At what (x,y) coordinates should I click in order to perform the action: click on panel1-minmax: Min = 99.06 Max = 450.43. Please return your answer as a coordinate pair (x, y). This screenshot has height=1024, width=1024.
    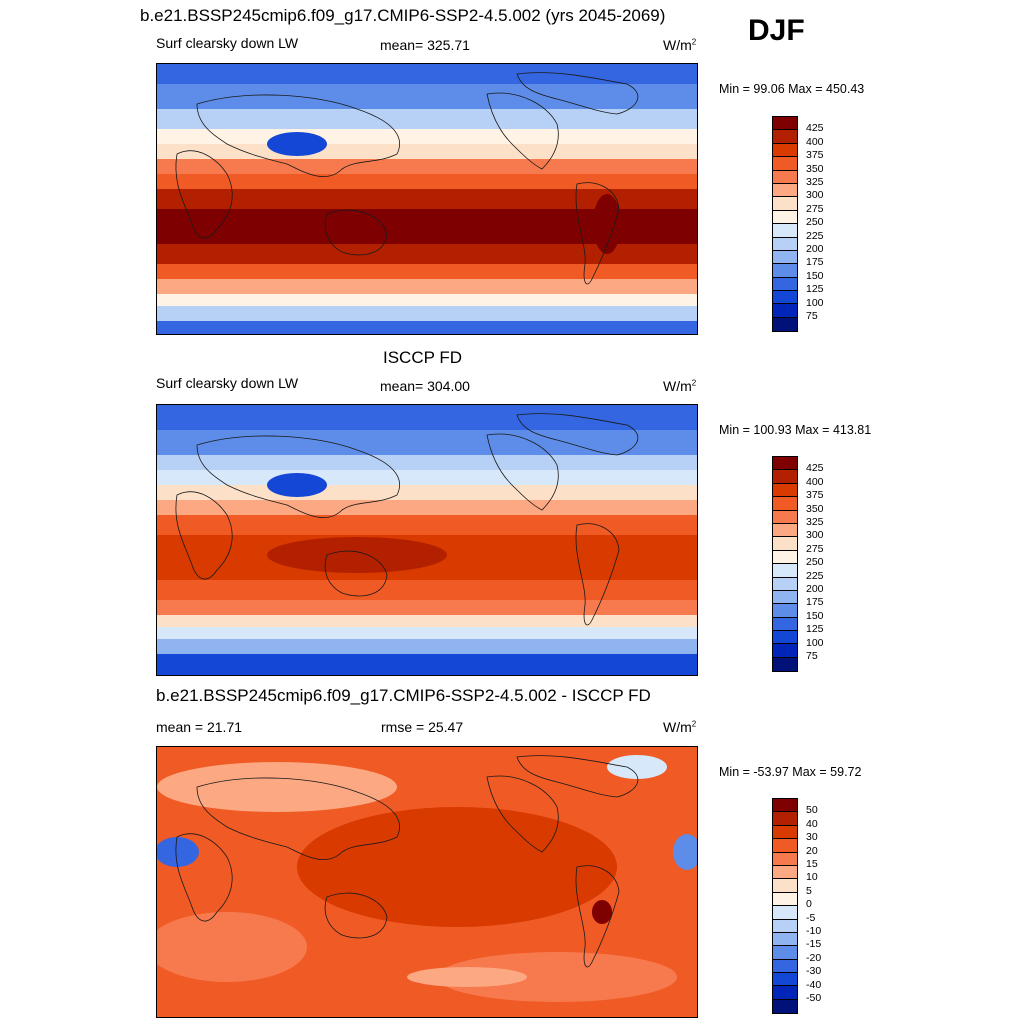
    Looking at the image, I should click on (792, 89).